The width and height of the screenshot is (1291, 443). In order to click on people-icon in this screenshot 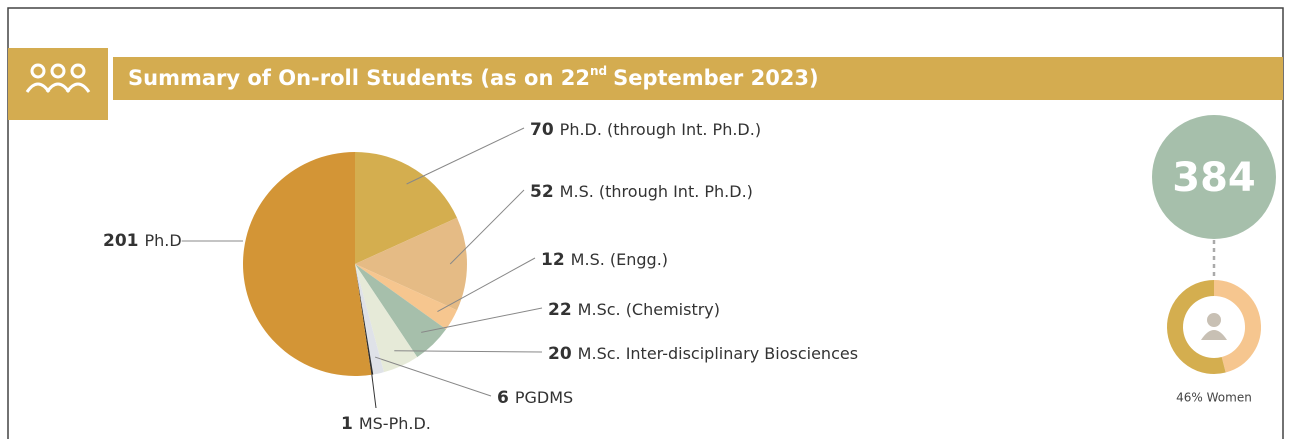, I will do `click(58, 78)`.